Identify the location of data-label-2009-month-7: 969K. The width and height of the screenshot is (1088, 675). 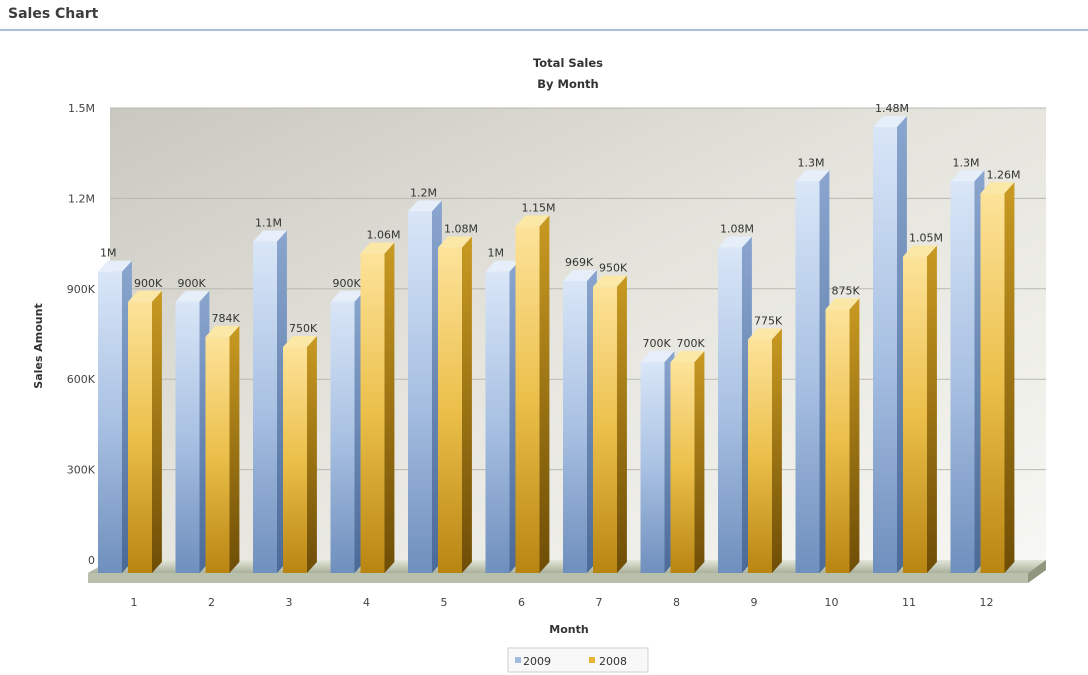
(579, 262).